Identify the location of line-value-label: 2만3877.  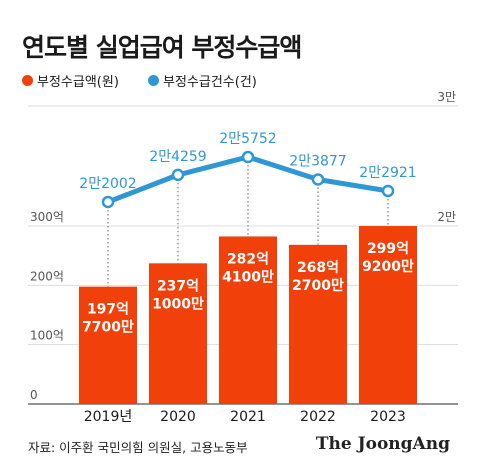
(317, 161).